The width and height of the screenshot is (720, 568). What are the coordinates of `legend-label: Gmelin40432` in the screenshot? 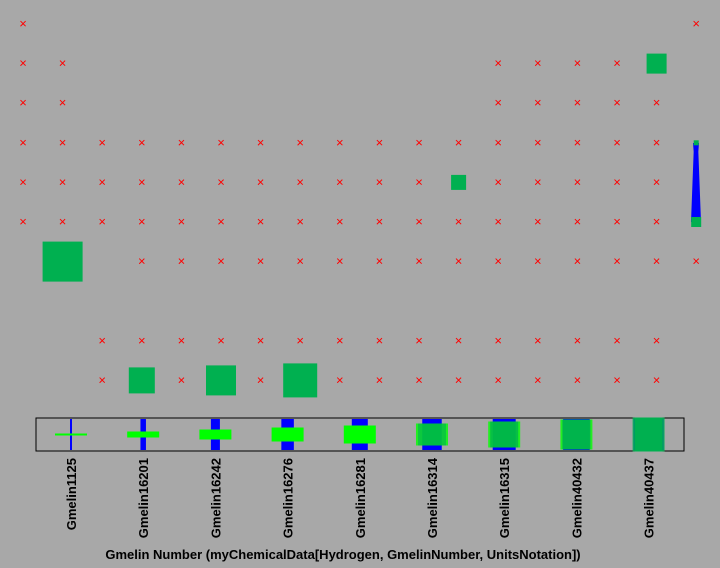 It's located at (576, 498).